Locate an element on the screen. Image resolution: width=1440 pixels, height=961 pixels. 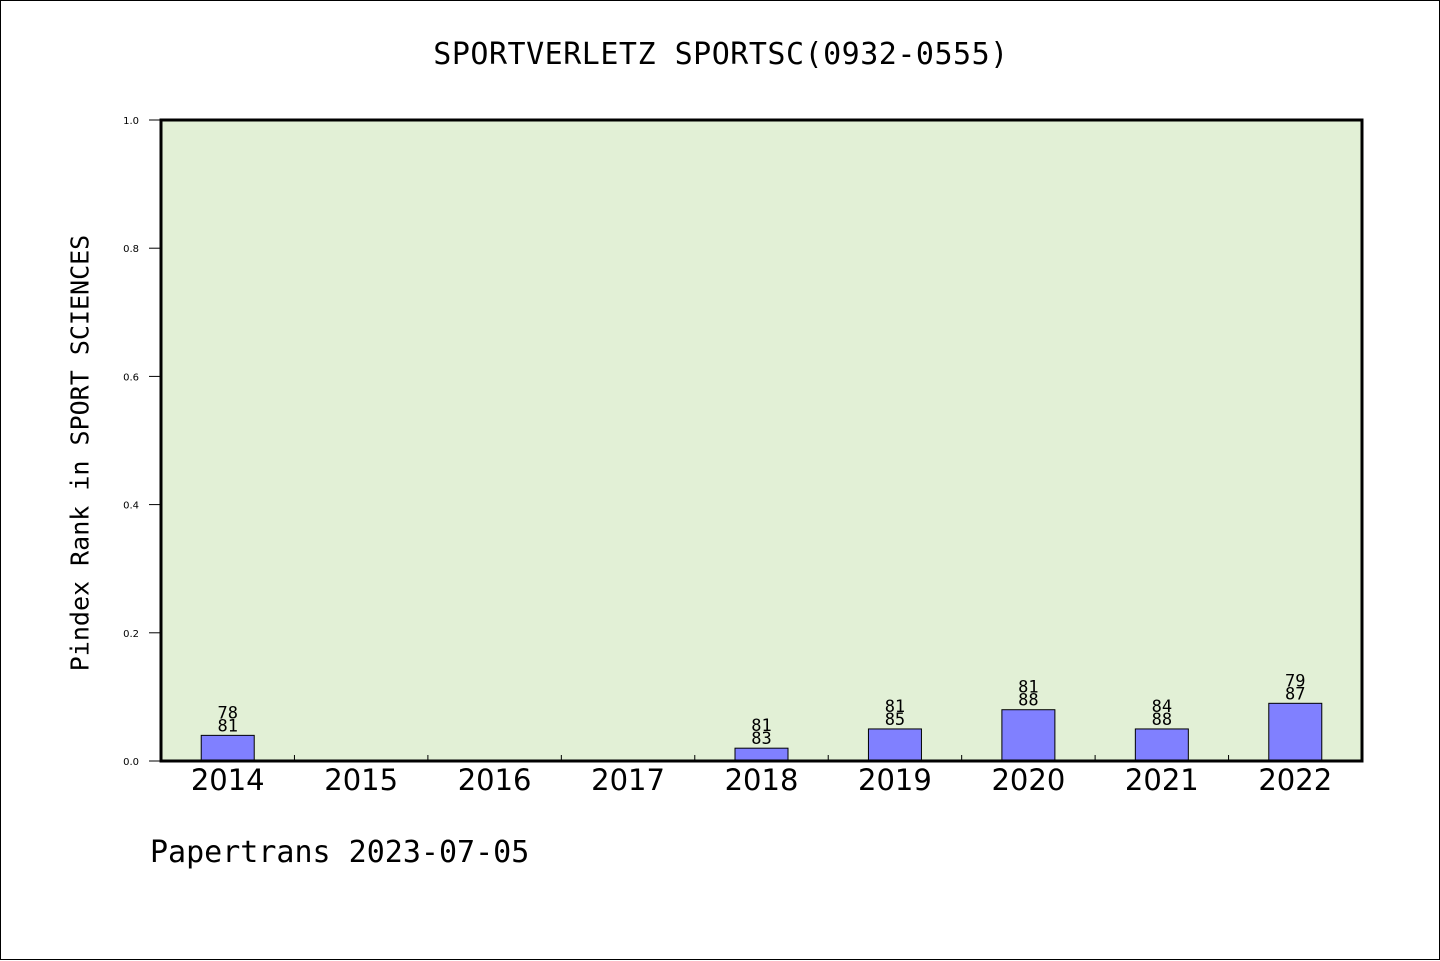
bar-label-2021-2: 88 is located at coordinates (1162, 720).